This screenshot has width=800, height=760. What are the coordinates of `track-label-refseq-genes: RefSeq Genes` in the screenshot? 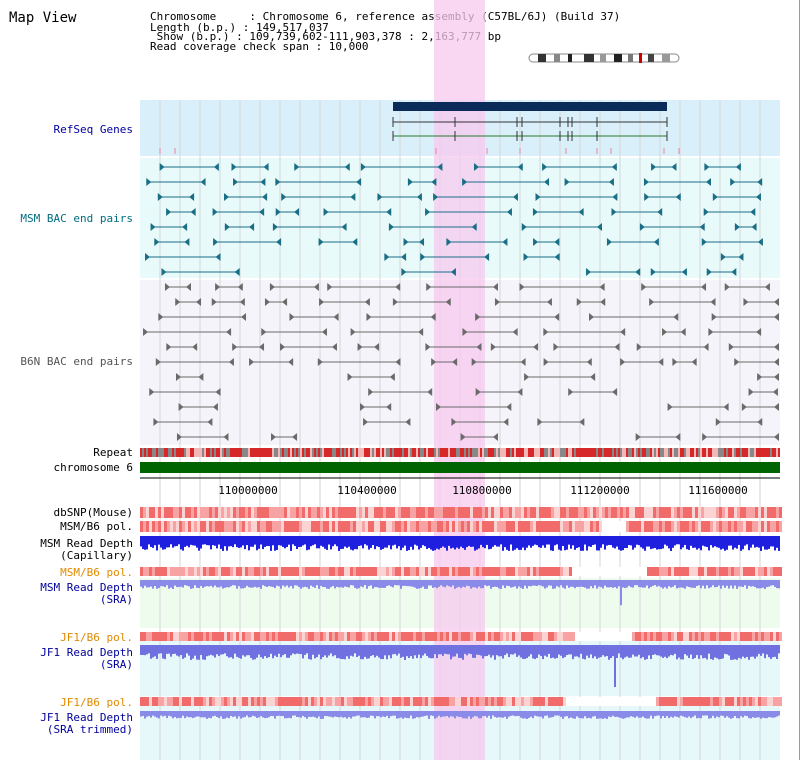 It's located at (93, 129).